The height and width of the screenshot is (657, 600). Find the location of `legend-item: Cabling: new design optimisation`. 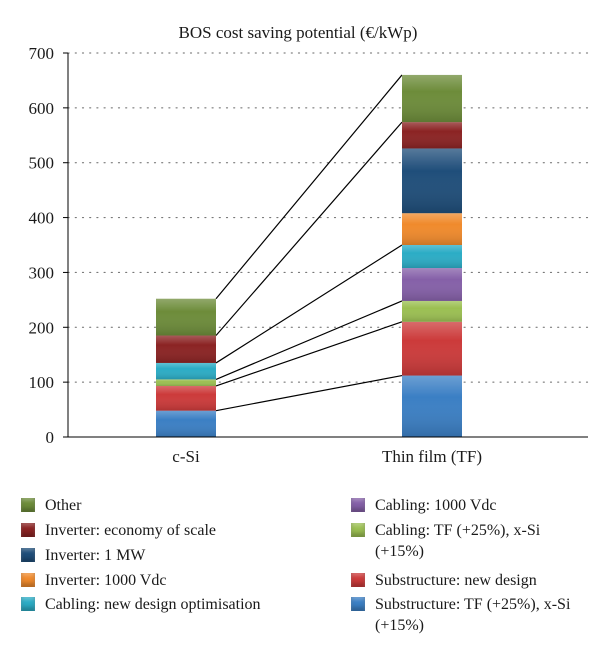

legend-item: Cabling: new design optimisation is located at coordinates (181, 604).